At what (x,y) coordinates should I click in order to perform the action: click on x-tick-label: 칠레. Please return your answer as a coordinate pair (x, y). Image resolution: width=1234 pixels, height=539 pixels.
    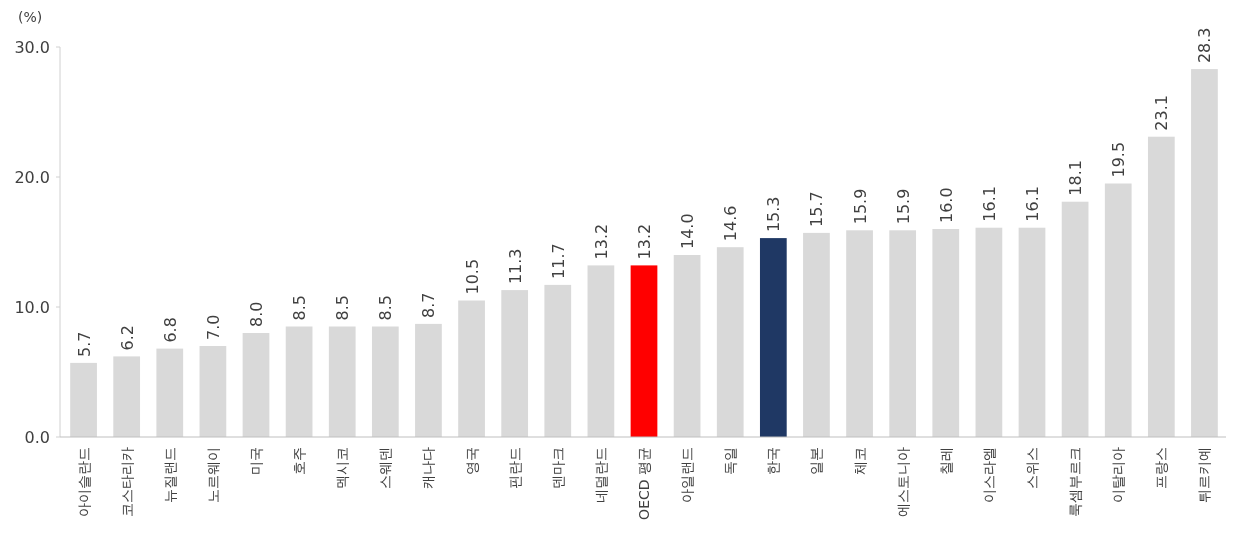
    Looking at the image, I should click on (945, 461).